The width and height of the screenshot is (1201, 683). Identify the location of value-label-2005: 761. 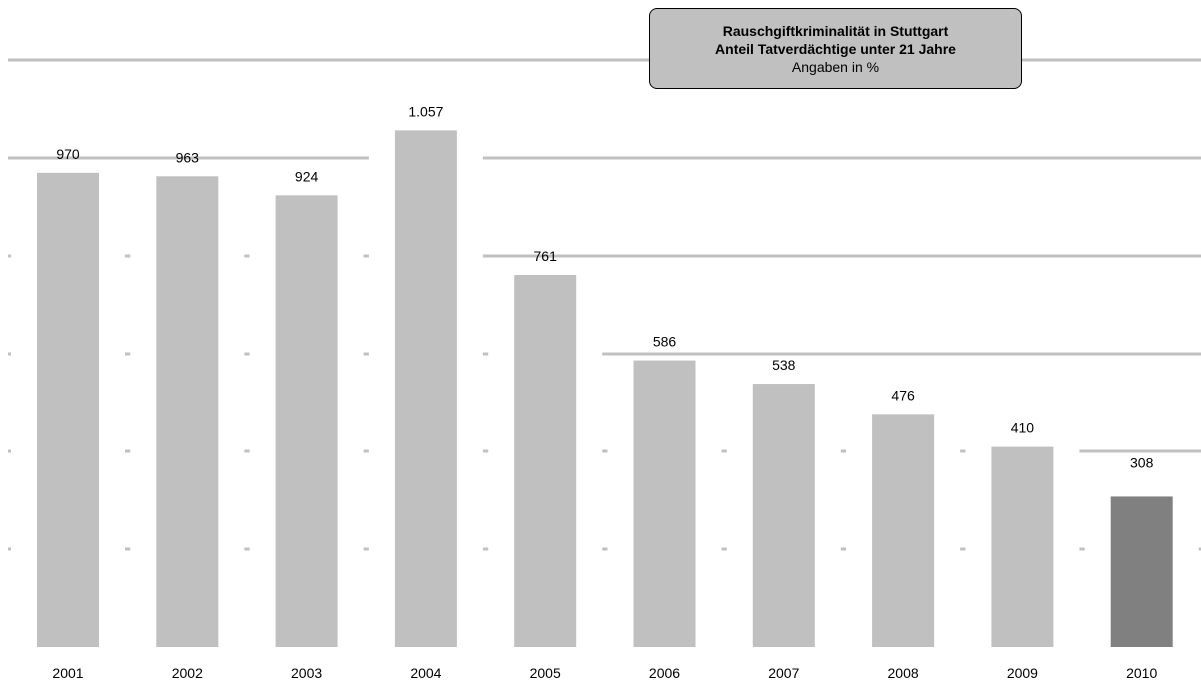
(546, 256).